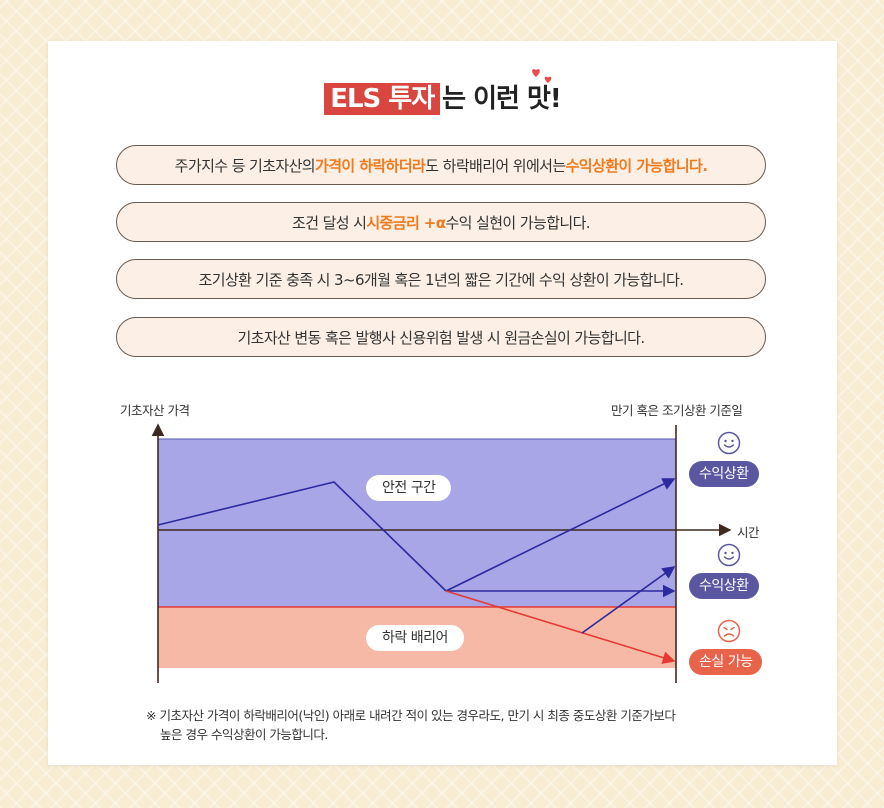 Image resolution: width=884 pixels, height=808 pixels. What do you see at coordinates (726, 662) in the screenshot?
I see `result-badge-loss: 손실 가능` at bounding box center [726, 662].